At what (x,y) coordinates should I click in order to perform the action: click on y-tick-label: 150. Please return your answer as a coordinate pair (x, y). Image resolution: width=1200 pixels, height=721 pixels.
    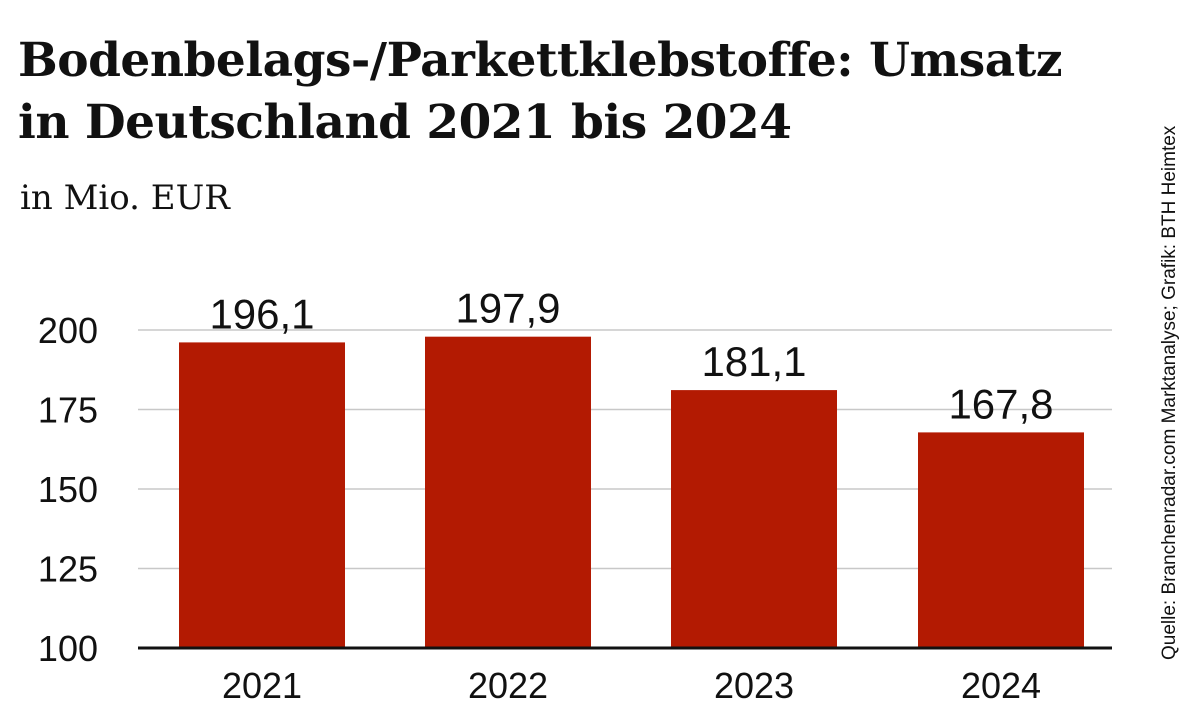
    Looking at the image, I should click on (68, 489).